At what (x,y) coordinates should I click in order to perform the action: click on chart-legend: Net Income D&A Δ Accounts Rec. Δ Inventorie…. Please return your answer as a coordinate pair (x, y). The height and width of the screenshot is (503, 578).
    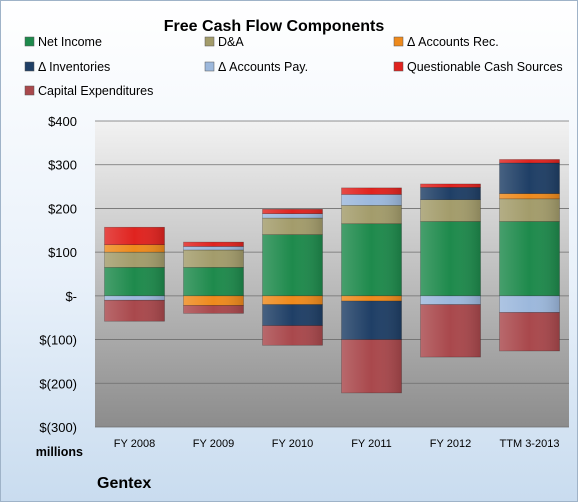
    Looking at the image, I should click on (293, 66).